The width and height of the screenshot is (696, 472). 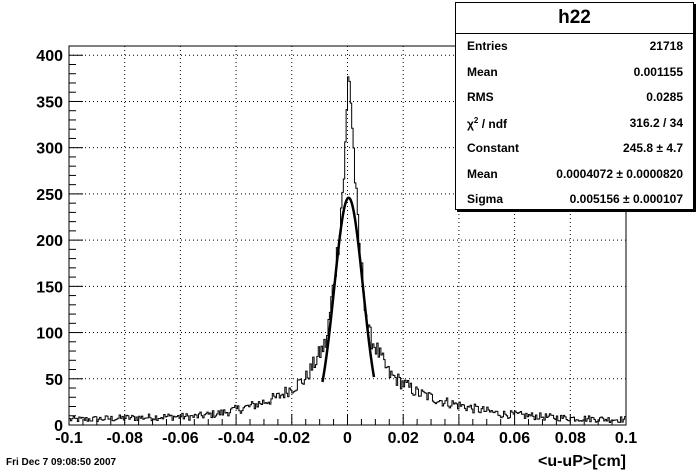 I want to click on x-tick-label: 0.02, so click(x=403, y=438).